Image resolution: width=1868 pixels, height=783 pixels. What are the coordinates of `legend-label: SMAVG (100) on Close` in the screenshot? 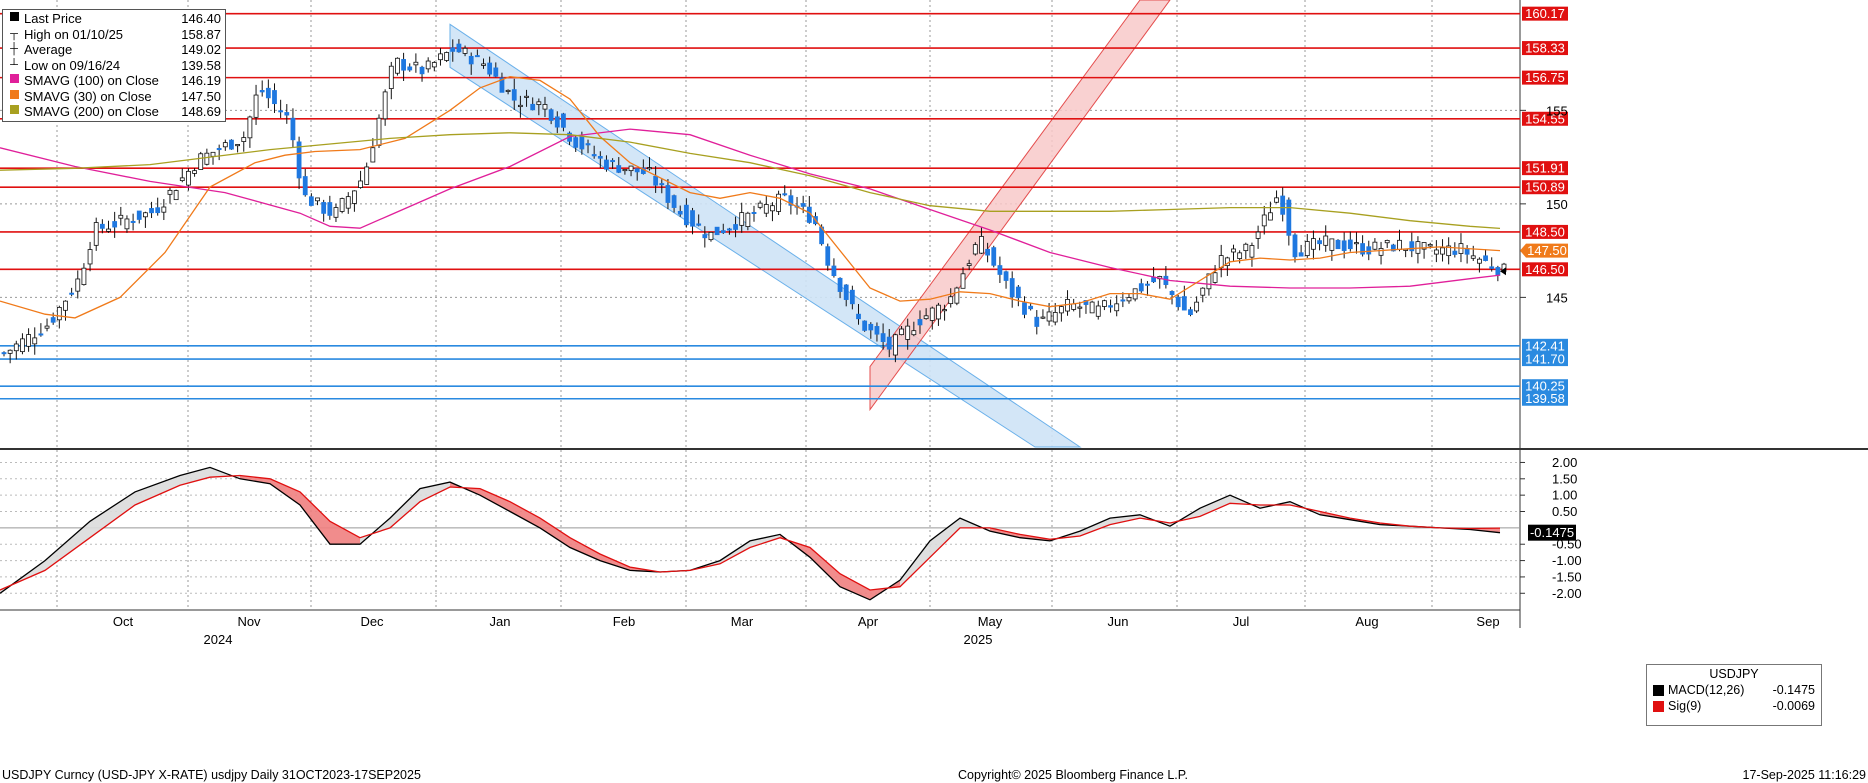 It's located at (91, 80).